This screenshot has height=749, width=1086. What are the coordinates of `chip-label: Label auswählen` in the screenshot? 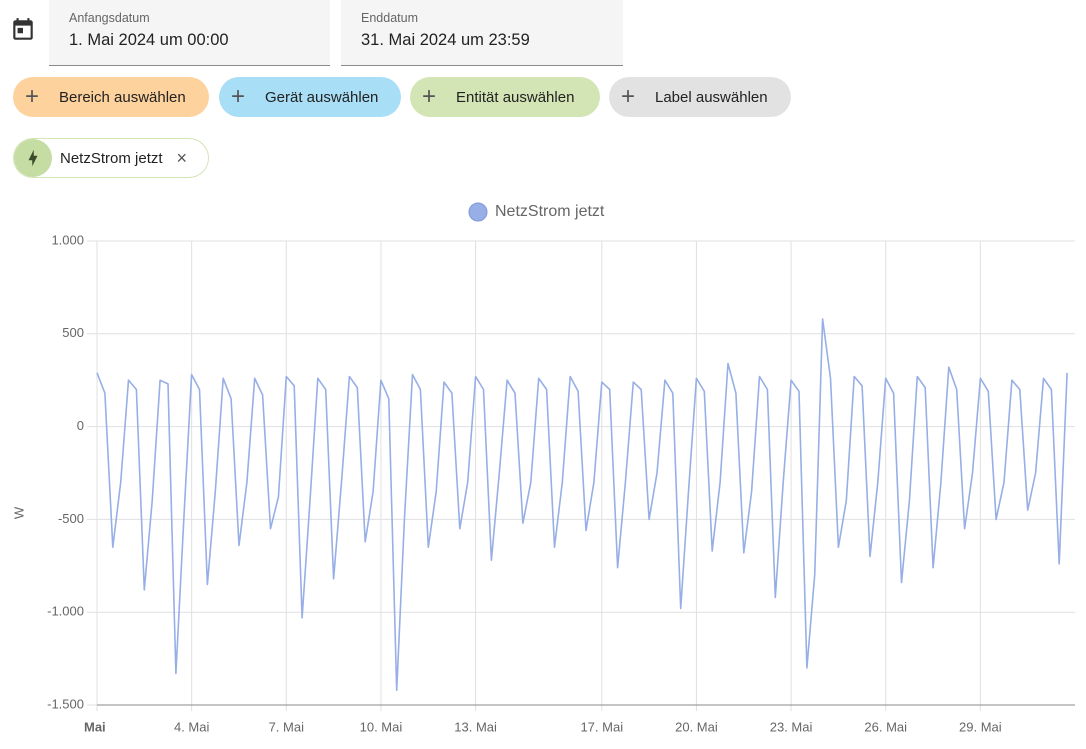 It's located at (711, 97).